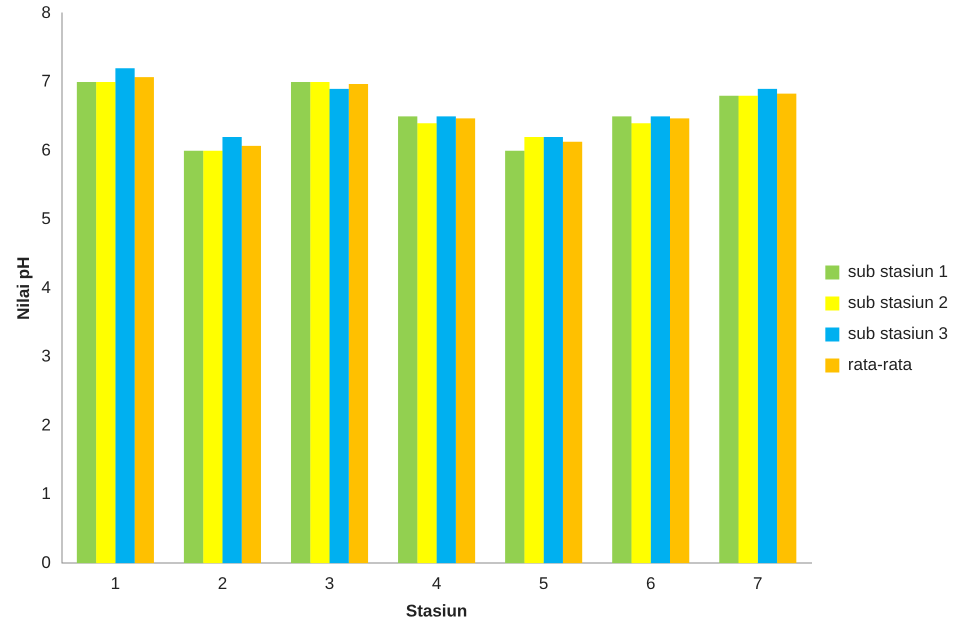 The height and width of the screenshot is (636, 978). What do you see at coordinates (758, 584) in the screenshot?
I see `x-tick-label: 7` at bounding box center [758, 584].